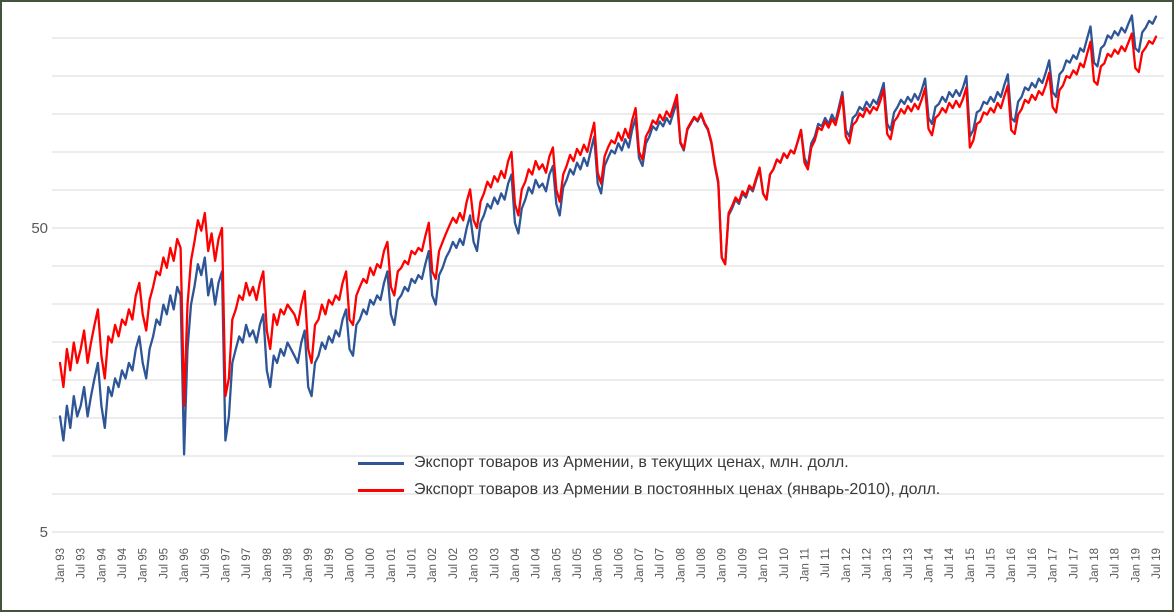  I want to click on x-tick-label: Jul 93, so click(82, 563).